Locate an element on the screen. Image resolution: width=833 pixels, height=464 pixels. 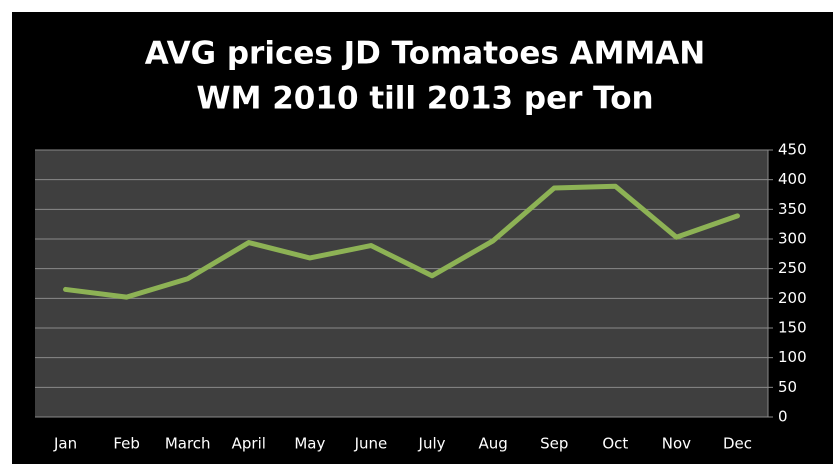
x-tick-label: Oct is located at coordinates (615, 444).